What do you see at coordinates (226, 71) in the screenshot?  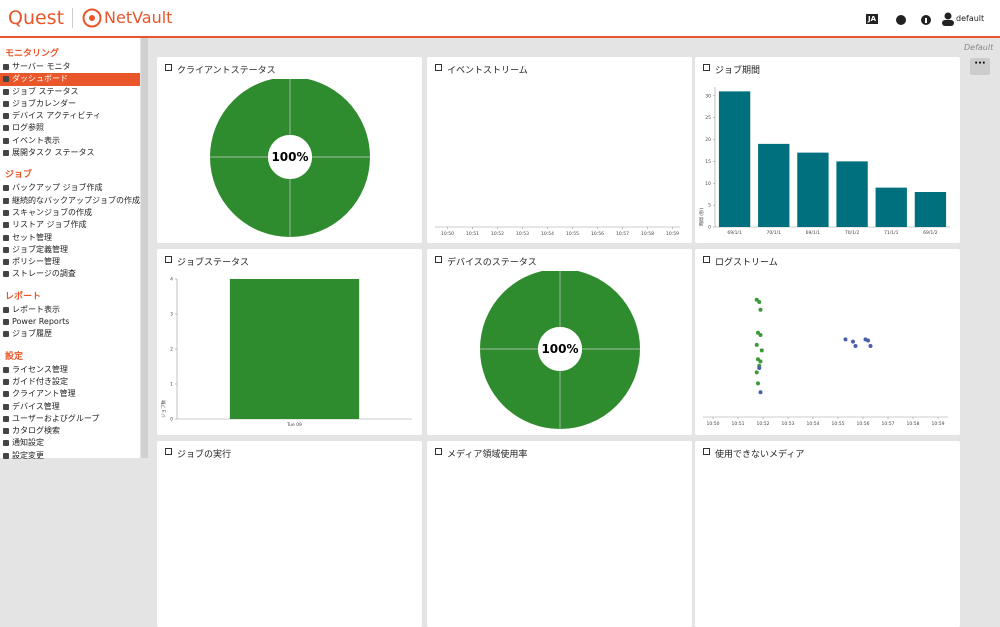 I see `panel-title: クライアントステータス` at bounding box center [226, 71].